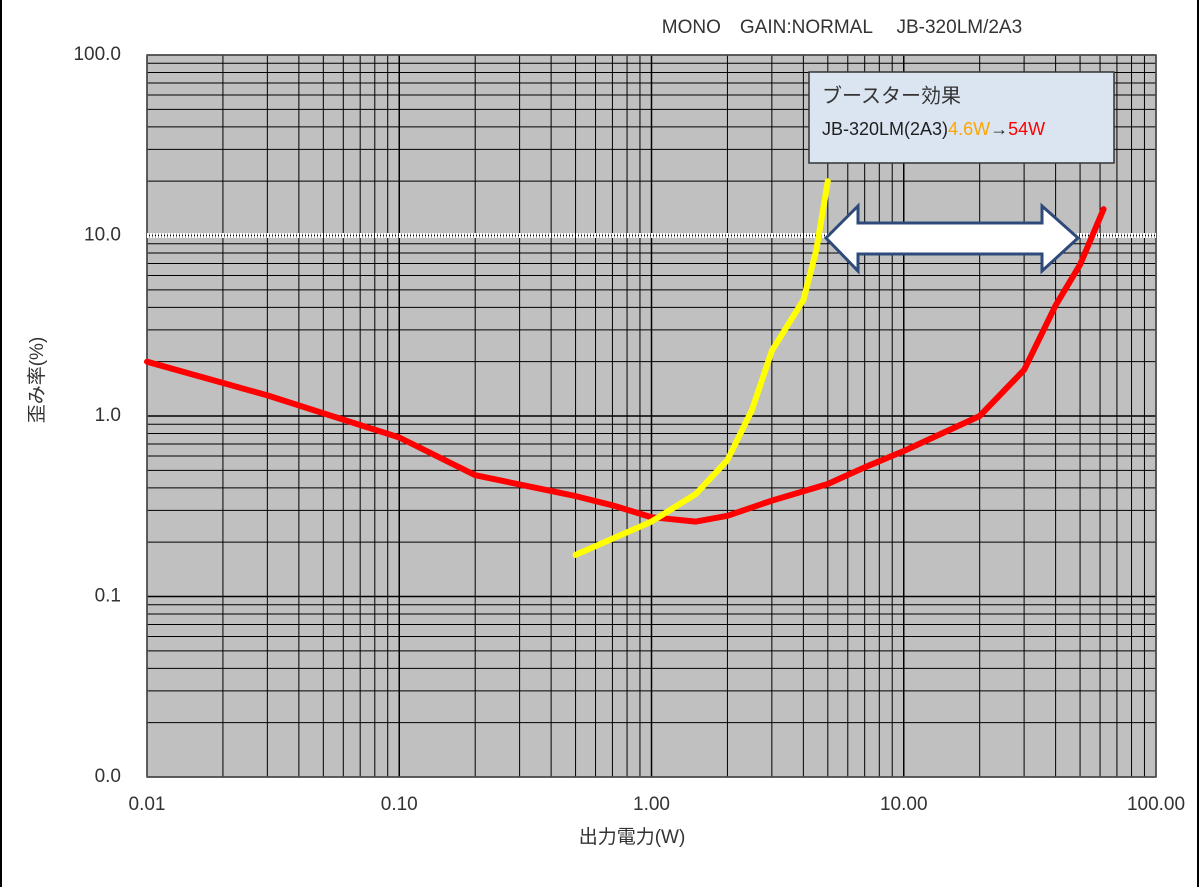  What do you see at coordinates (1026, 129) in the screenshot?
I see `annotation-part: 54W` at bounding box center [1026, 129].